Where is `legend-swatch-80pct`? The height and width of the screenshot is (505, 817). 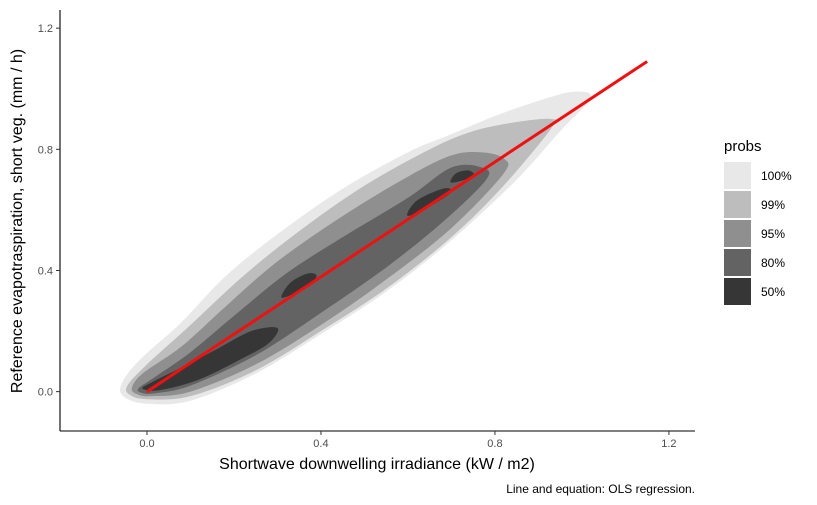
legend-swatch-80pct is located at coordinates (737, 262).